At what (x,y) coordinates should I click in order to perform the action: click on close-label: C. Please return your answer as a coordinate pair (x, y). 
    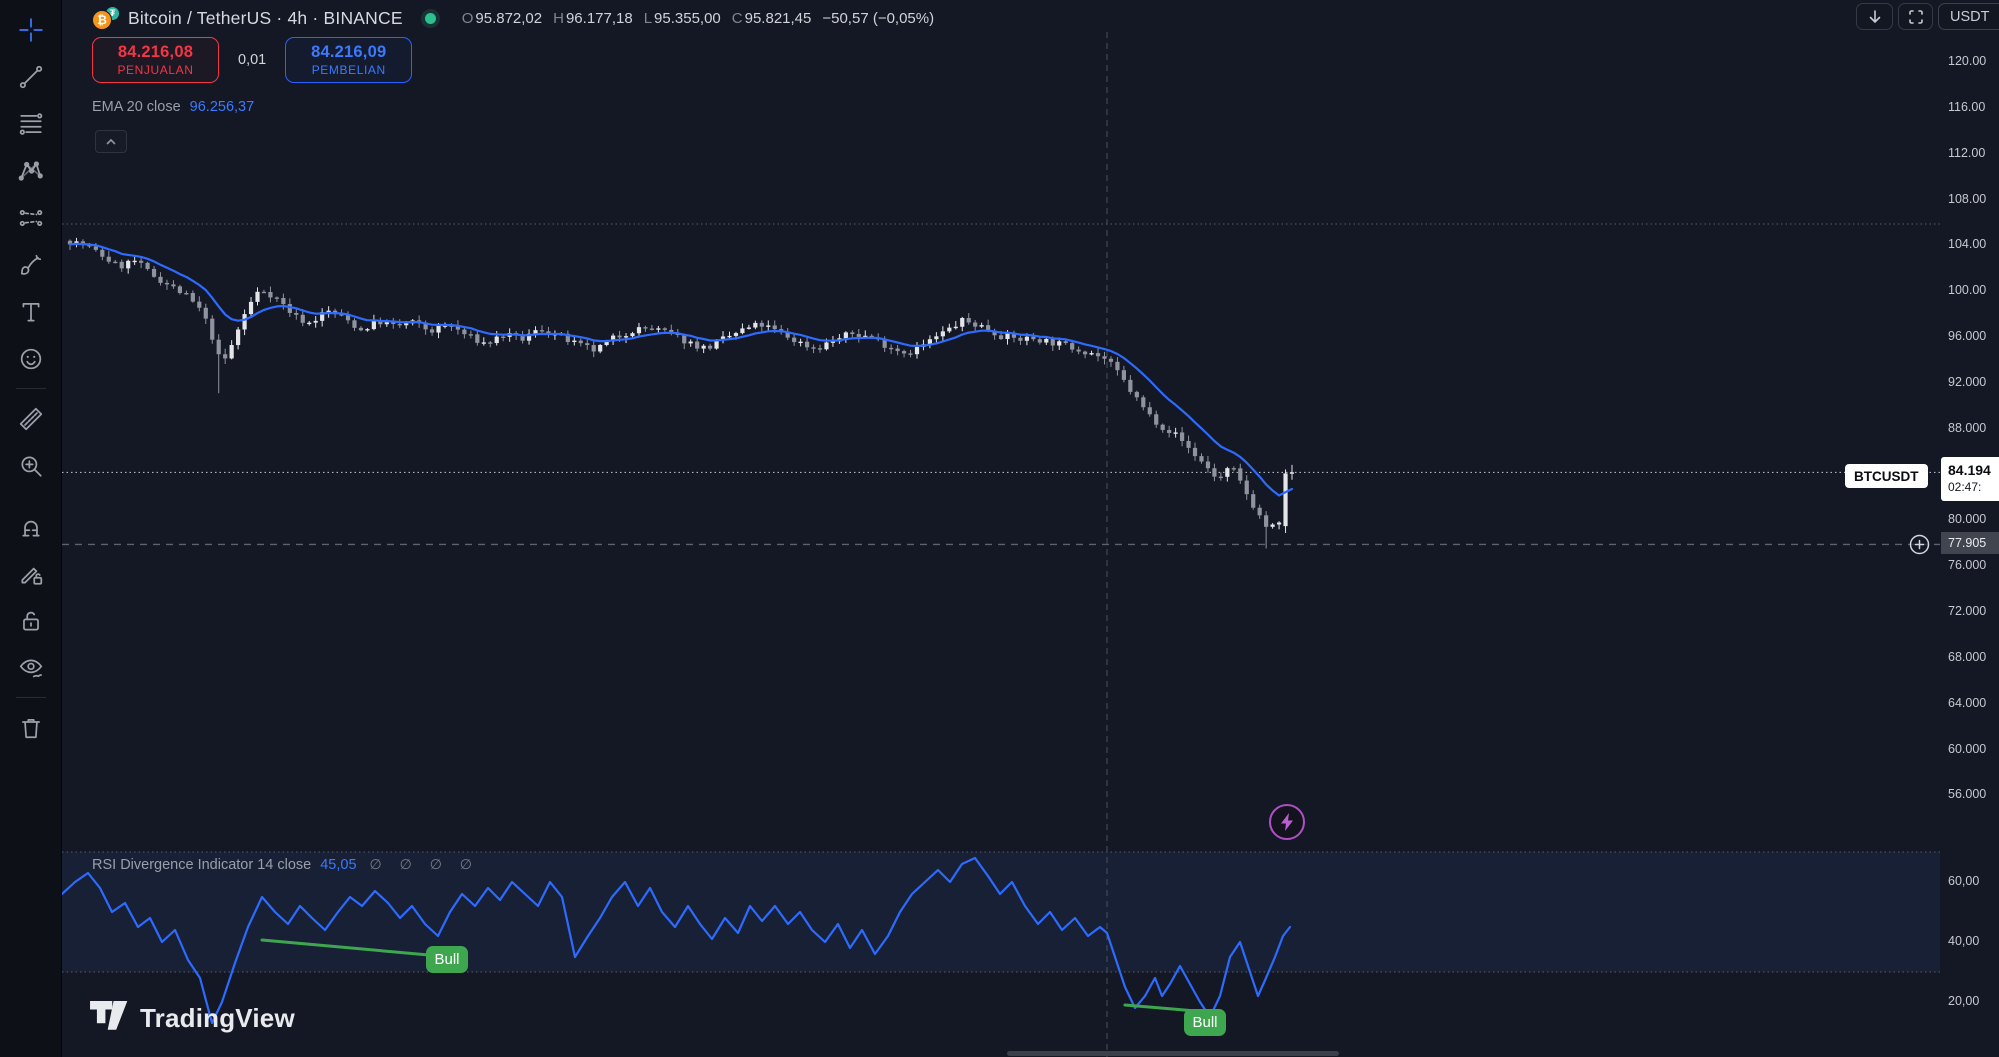
    Looking at the image, I should click on (737, 18).